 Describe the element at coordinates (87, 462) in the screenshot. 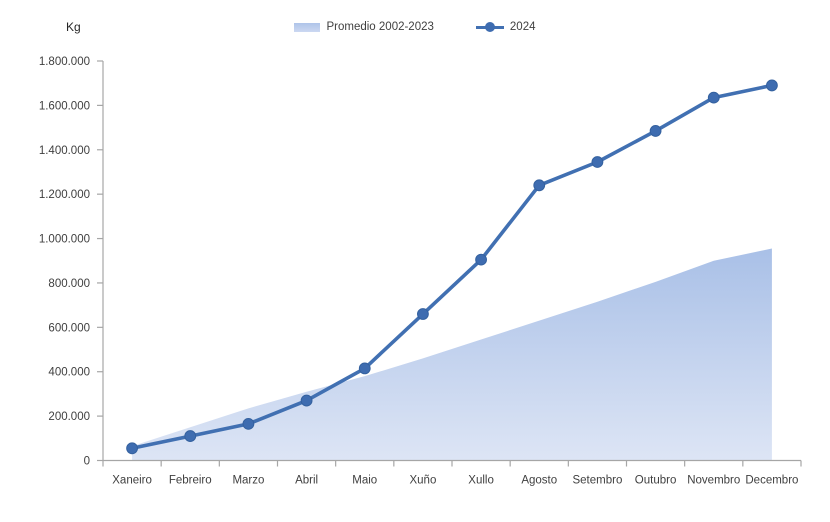

I see `y-axis-tick-label: 0` at that location.